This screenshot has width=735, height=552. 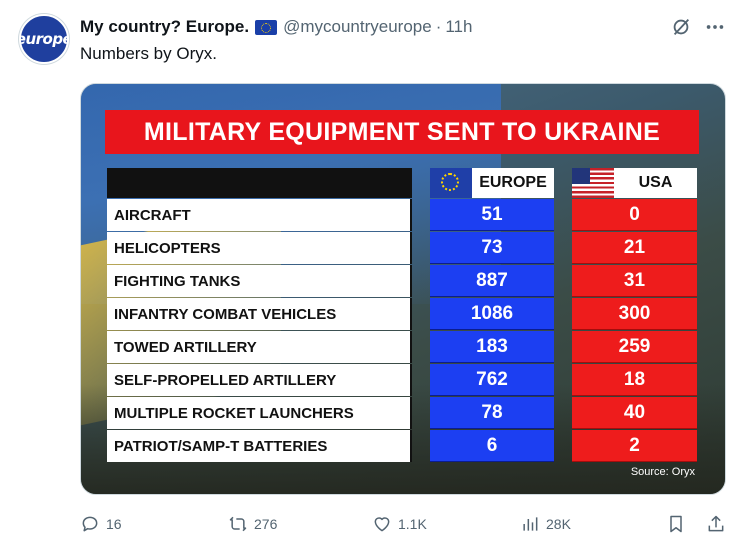 What do you see at coordinates (259, 347) in the screenshot?
I see `equipment-label: TOWED ARTILLERY` at bounding box center [259, 347].